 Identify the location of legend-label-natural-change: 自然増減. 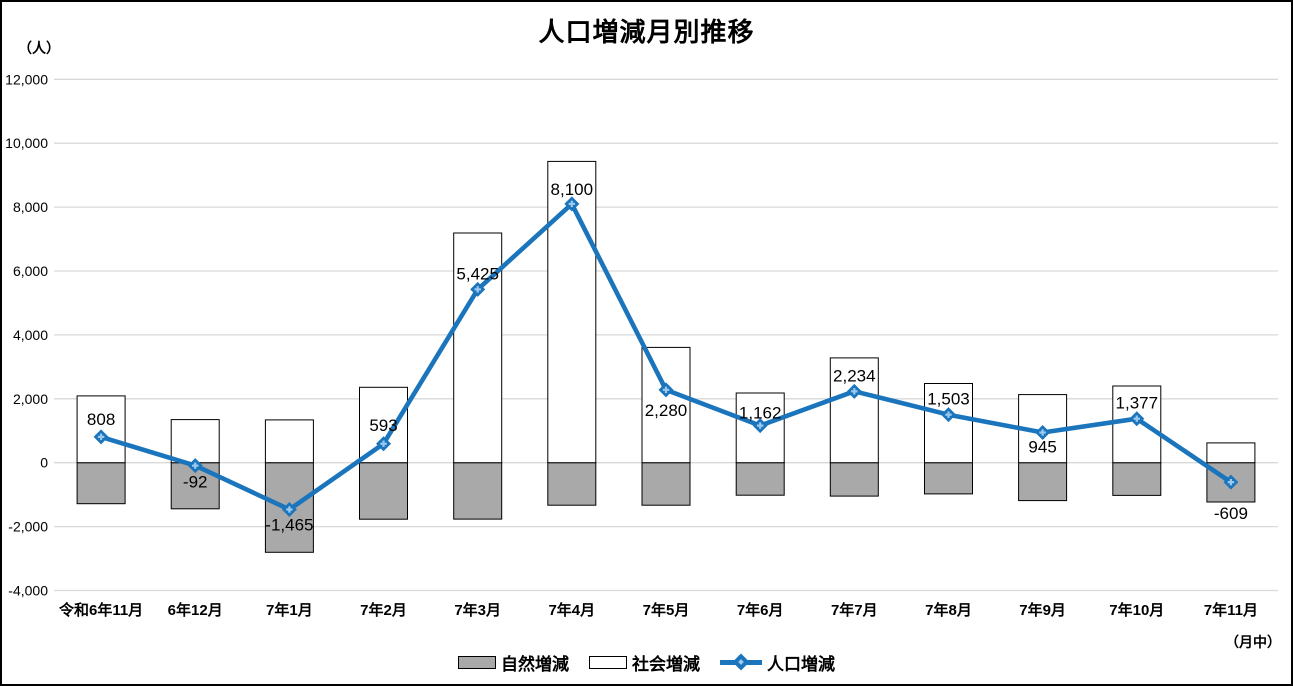
(535, 664).